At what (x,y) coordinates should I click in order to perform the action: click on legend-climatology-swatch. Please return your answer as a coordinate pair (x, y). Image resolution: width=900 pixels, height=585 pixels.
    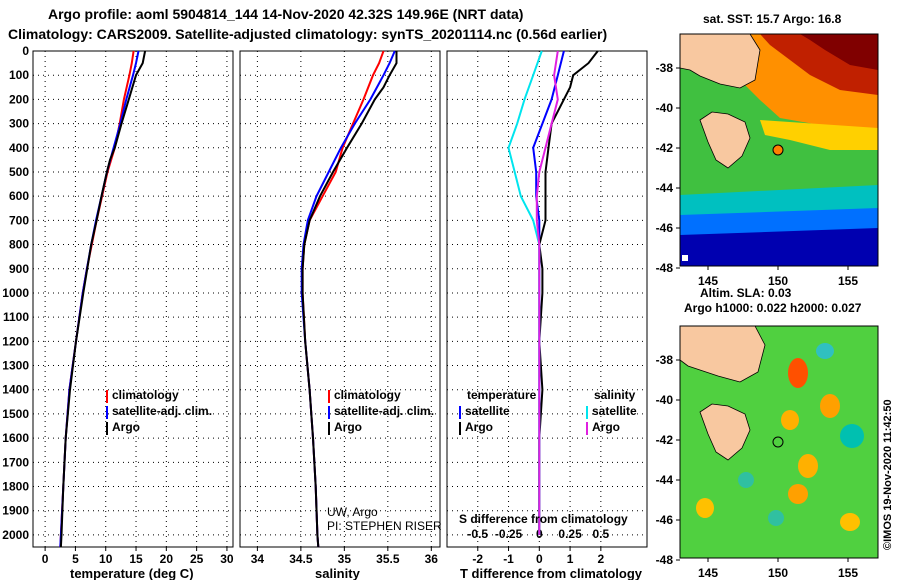
    Looking at the image, I should click on (107, 396).